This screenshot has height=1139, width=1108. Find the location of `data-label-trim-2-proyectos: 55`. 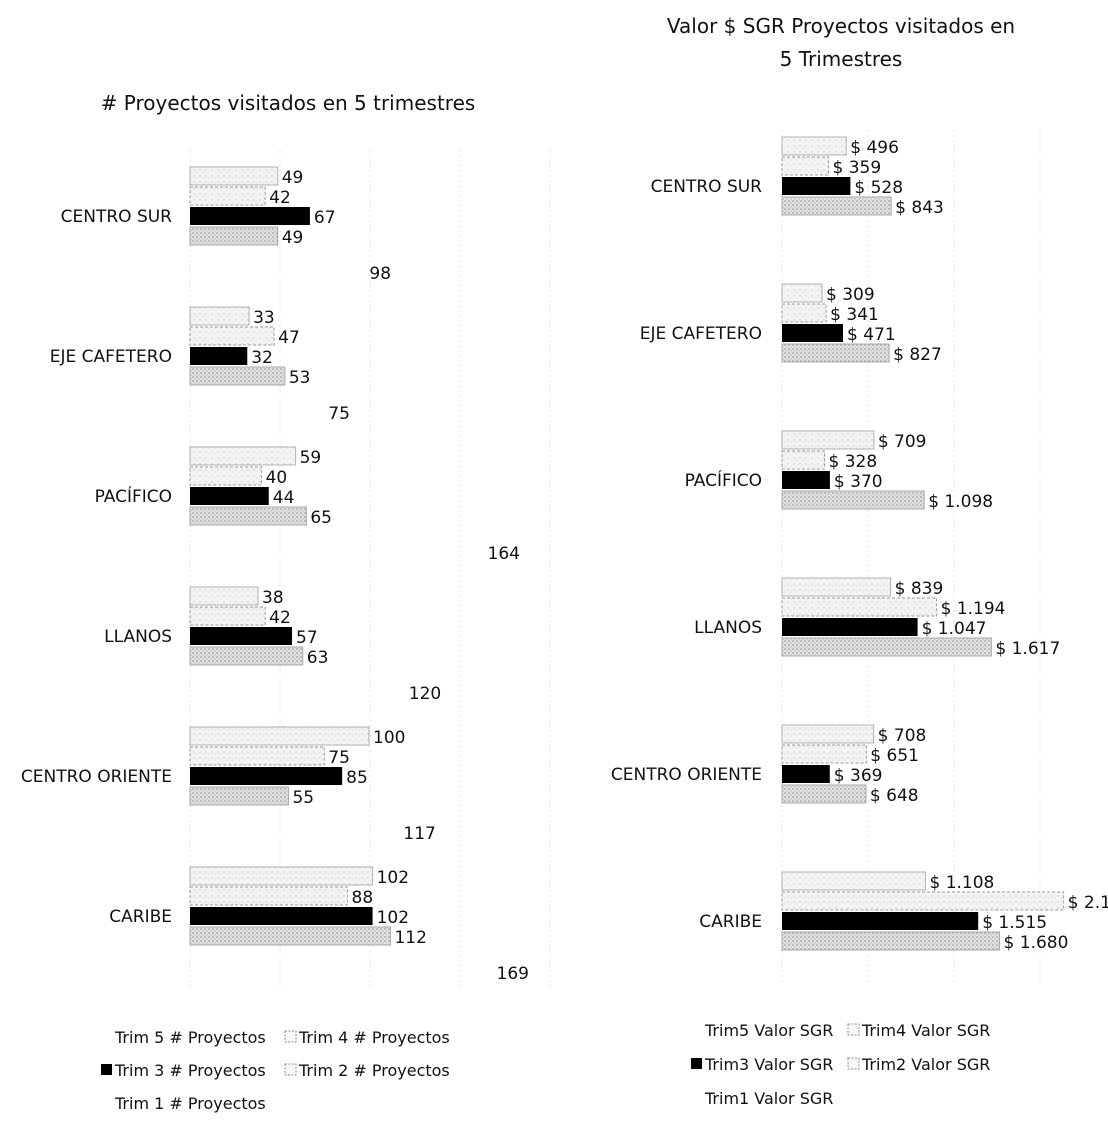

data-label-trim-2-proyectos: 55 is located at coordinates (303, 798).